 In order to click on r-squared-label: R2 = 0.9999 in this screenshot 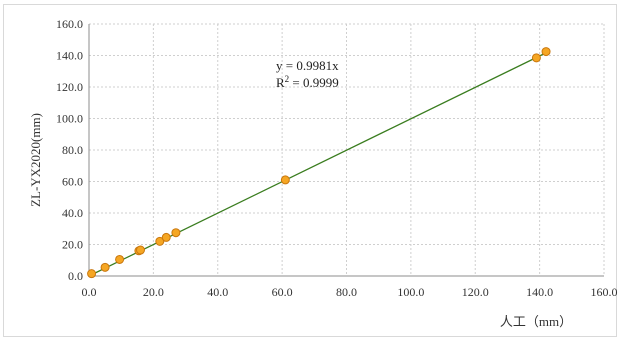, I will do `click(307, 82)`.